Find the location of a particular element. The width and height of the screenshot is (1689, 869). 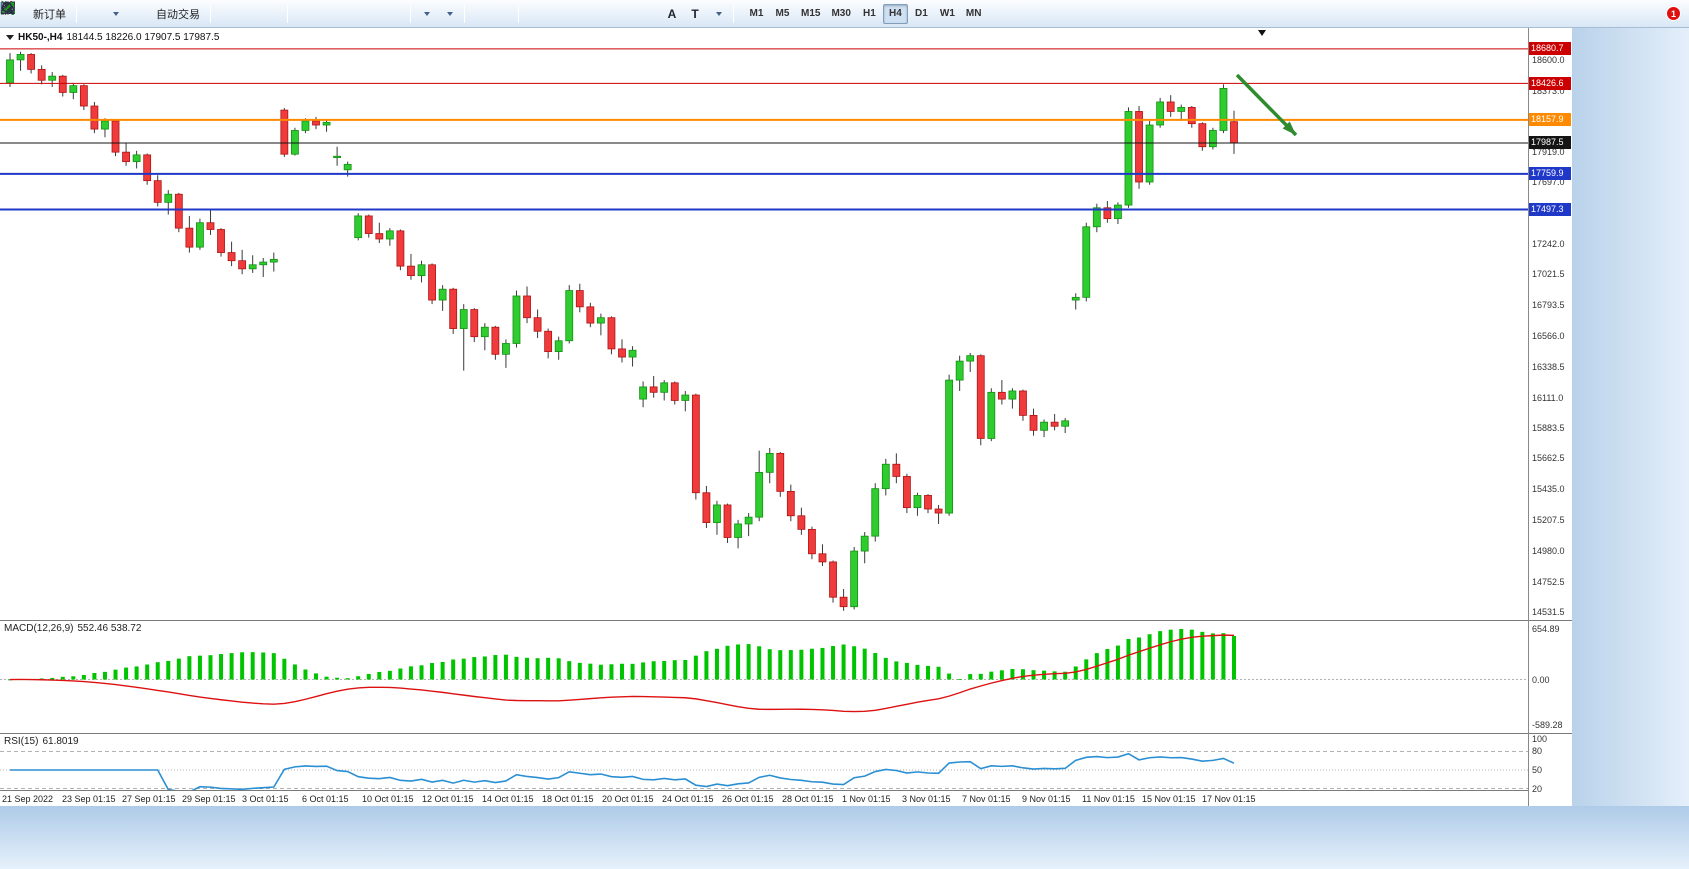

time-axis-label: 6 Oct 01:15 is located at coordinates (325, 799).